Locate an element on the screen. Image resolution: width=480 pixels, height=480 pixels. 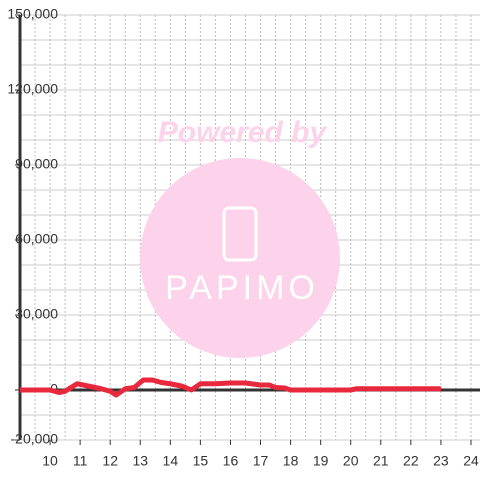
x-tick-label: 15 is located at coordinates (201, 461).